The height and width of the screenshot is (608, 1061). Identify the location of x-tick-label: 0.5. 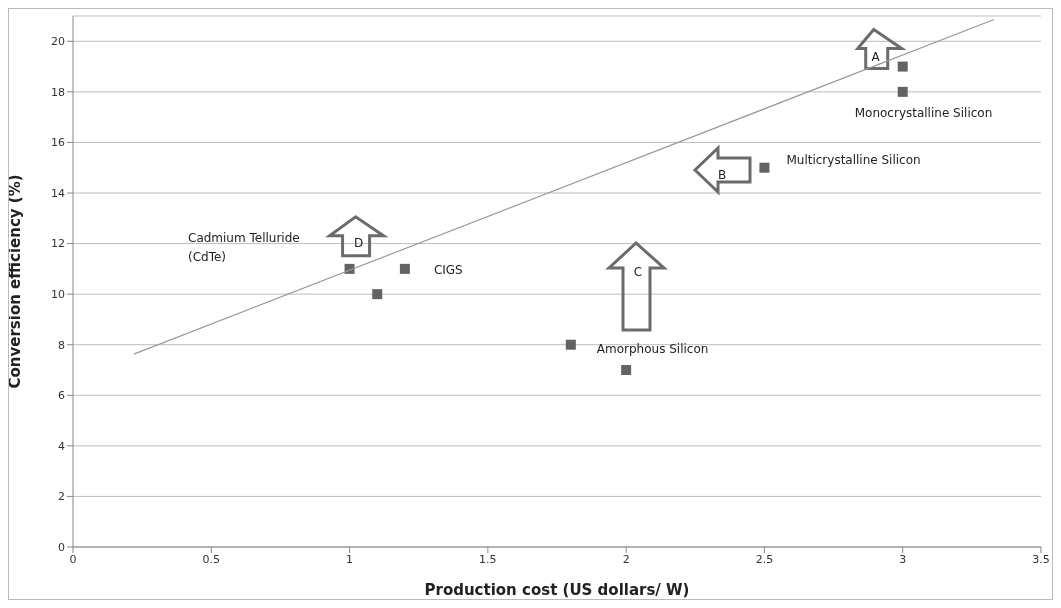
(211, 559).